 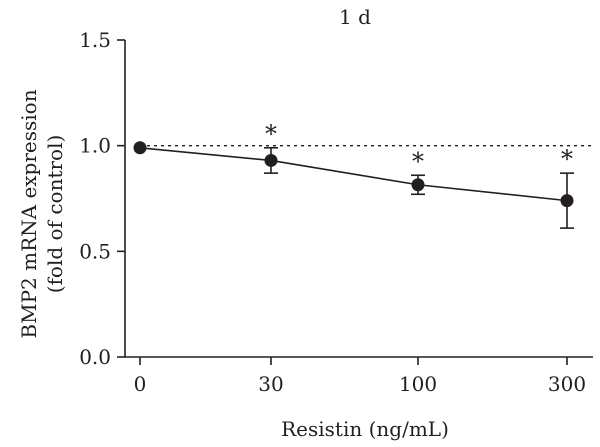 I want to click on series-line, so click(x=353, y=174).